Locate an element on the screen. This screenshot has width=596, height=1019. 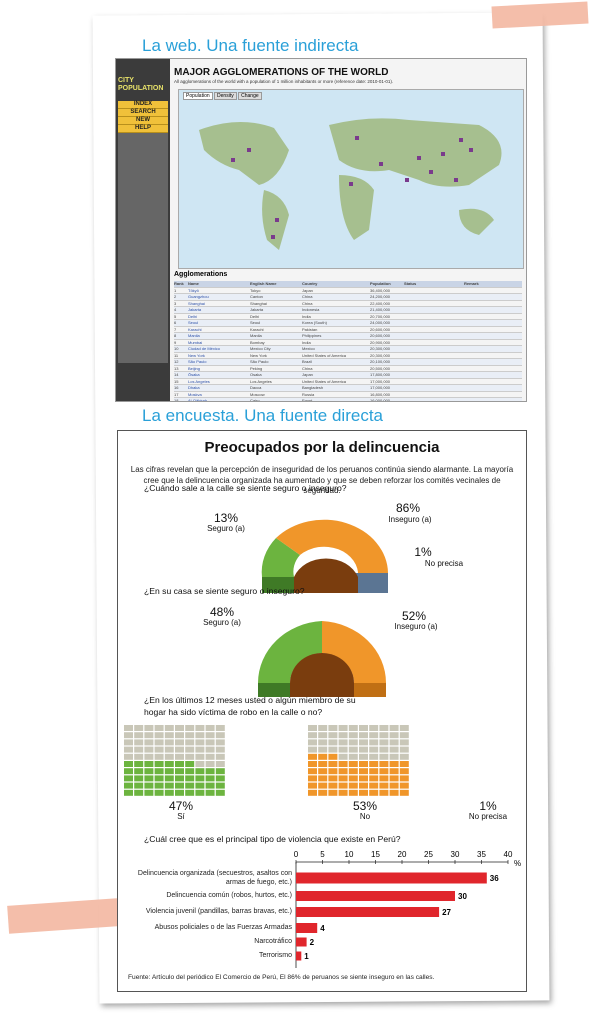
question-2: ¿En su casa se siente seguro o inseguro? is located at coordinates (224, 591).